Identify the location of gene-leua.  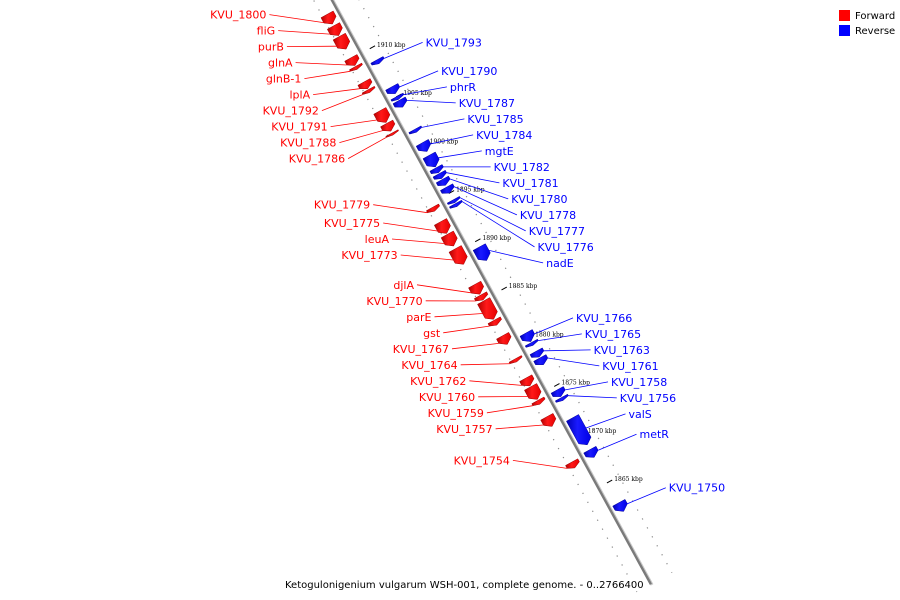
(449, 238).